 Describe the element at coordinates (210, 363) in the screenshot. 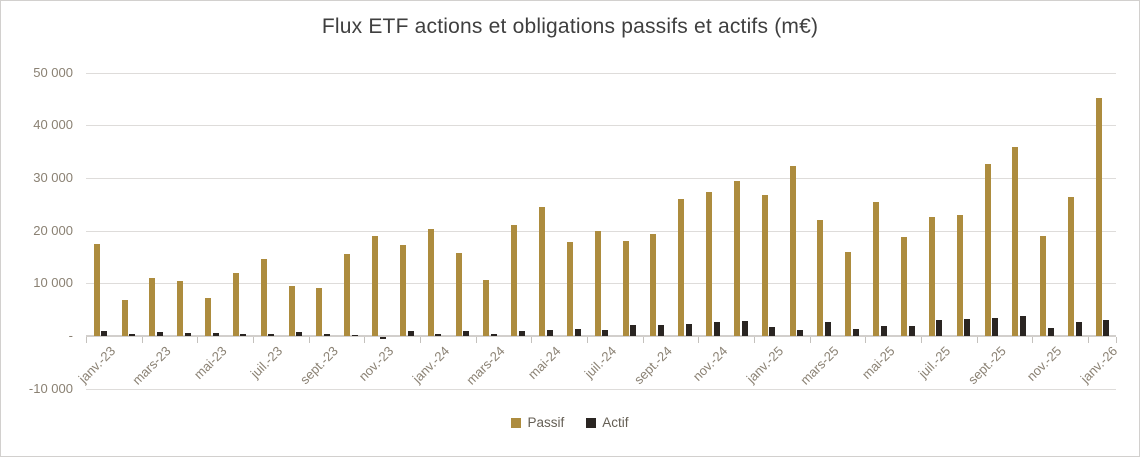

I see `x-axis-tick-label: mai-23` at that location.